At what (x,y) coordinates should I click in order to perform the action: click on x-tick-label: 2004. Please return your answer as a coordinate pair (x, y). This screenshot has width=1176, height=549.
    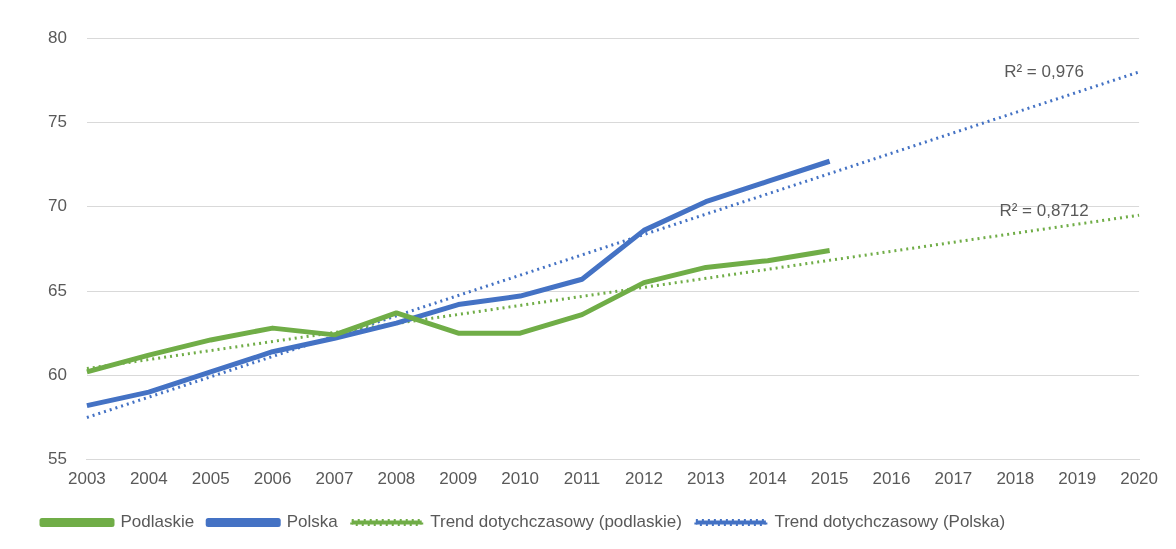
    Looking at the image, I should click on (148, 479).